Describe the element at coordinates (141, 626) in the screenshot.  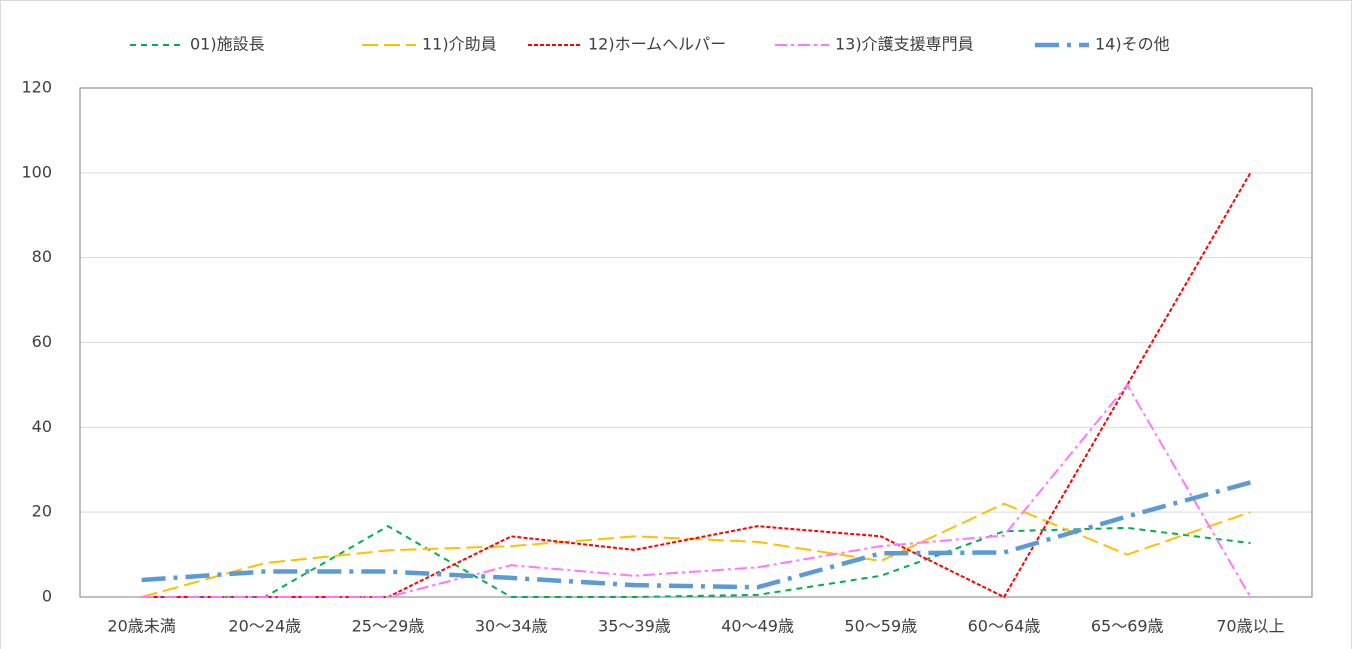
I see `x-tick-label: 20歳未満` at that location.